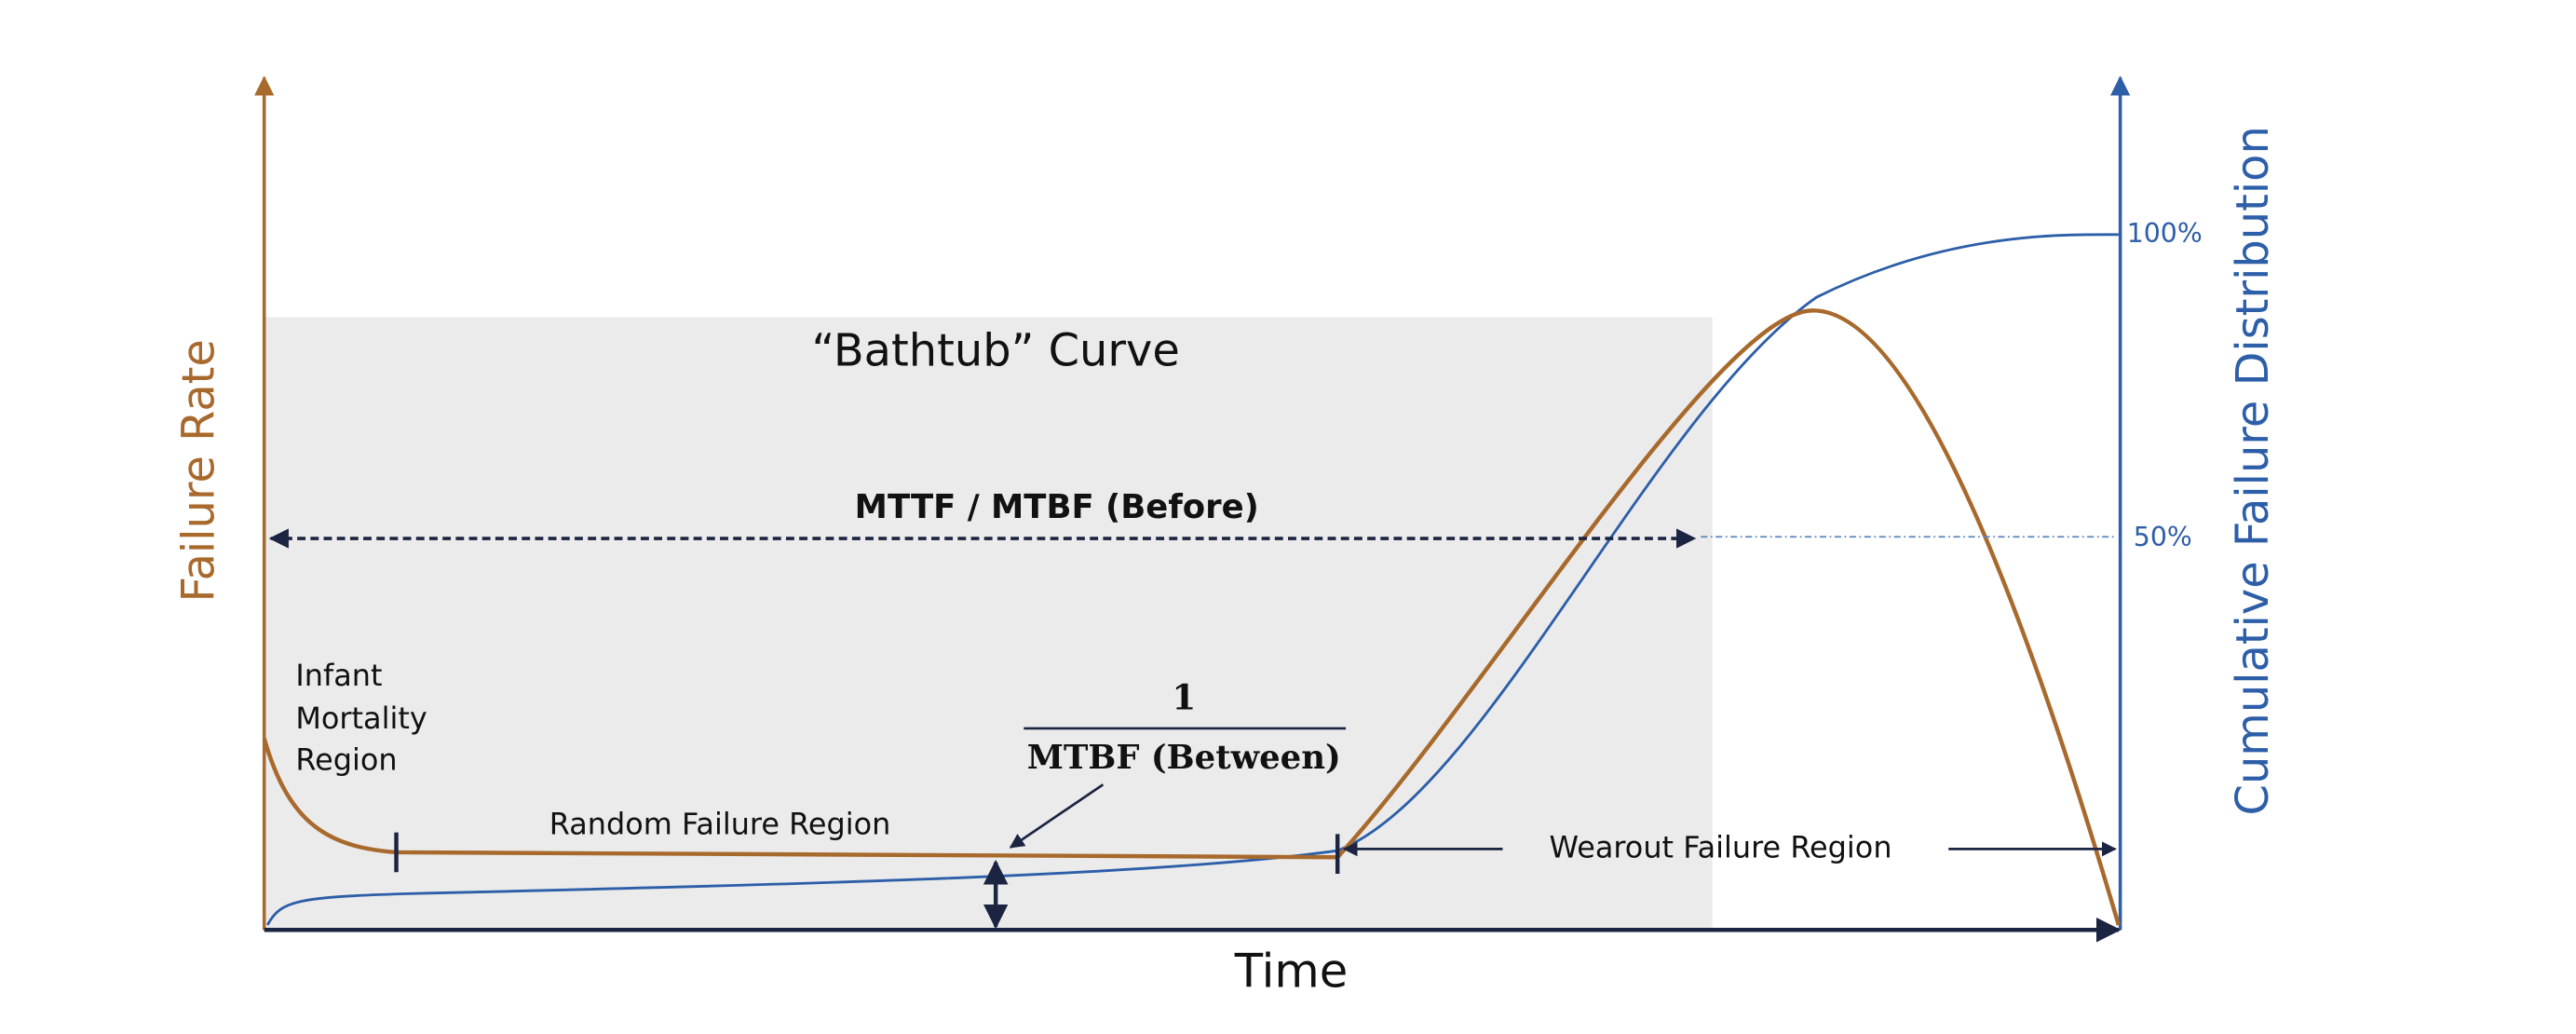 The image size is (2576, 1034). I want to click on title: “Bathtub” Curve, so click(996, 351).